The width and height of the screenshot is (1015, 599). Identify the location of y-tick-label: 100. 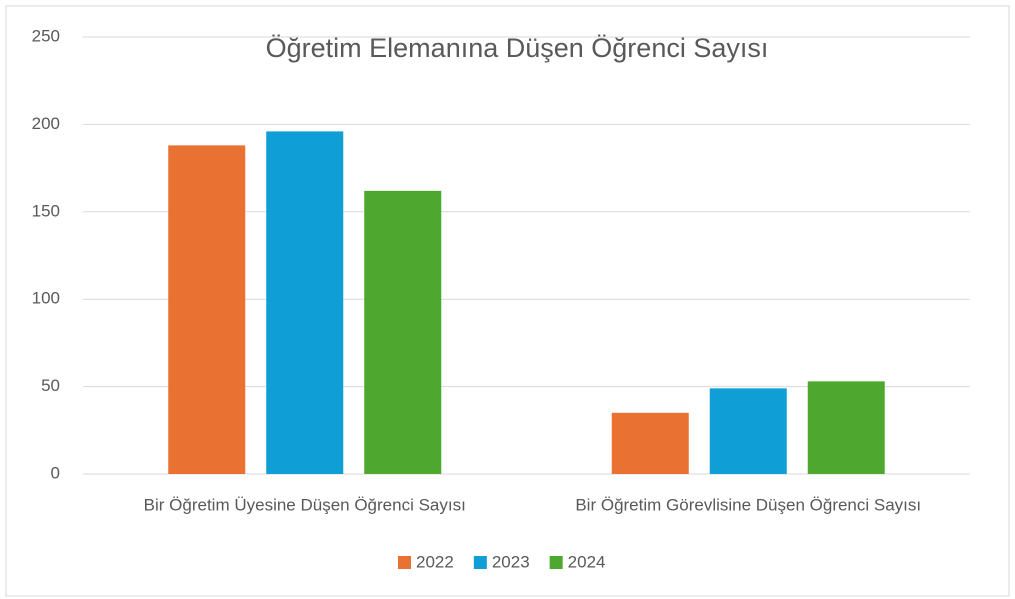
(46, 298).